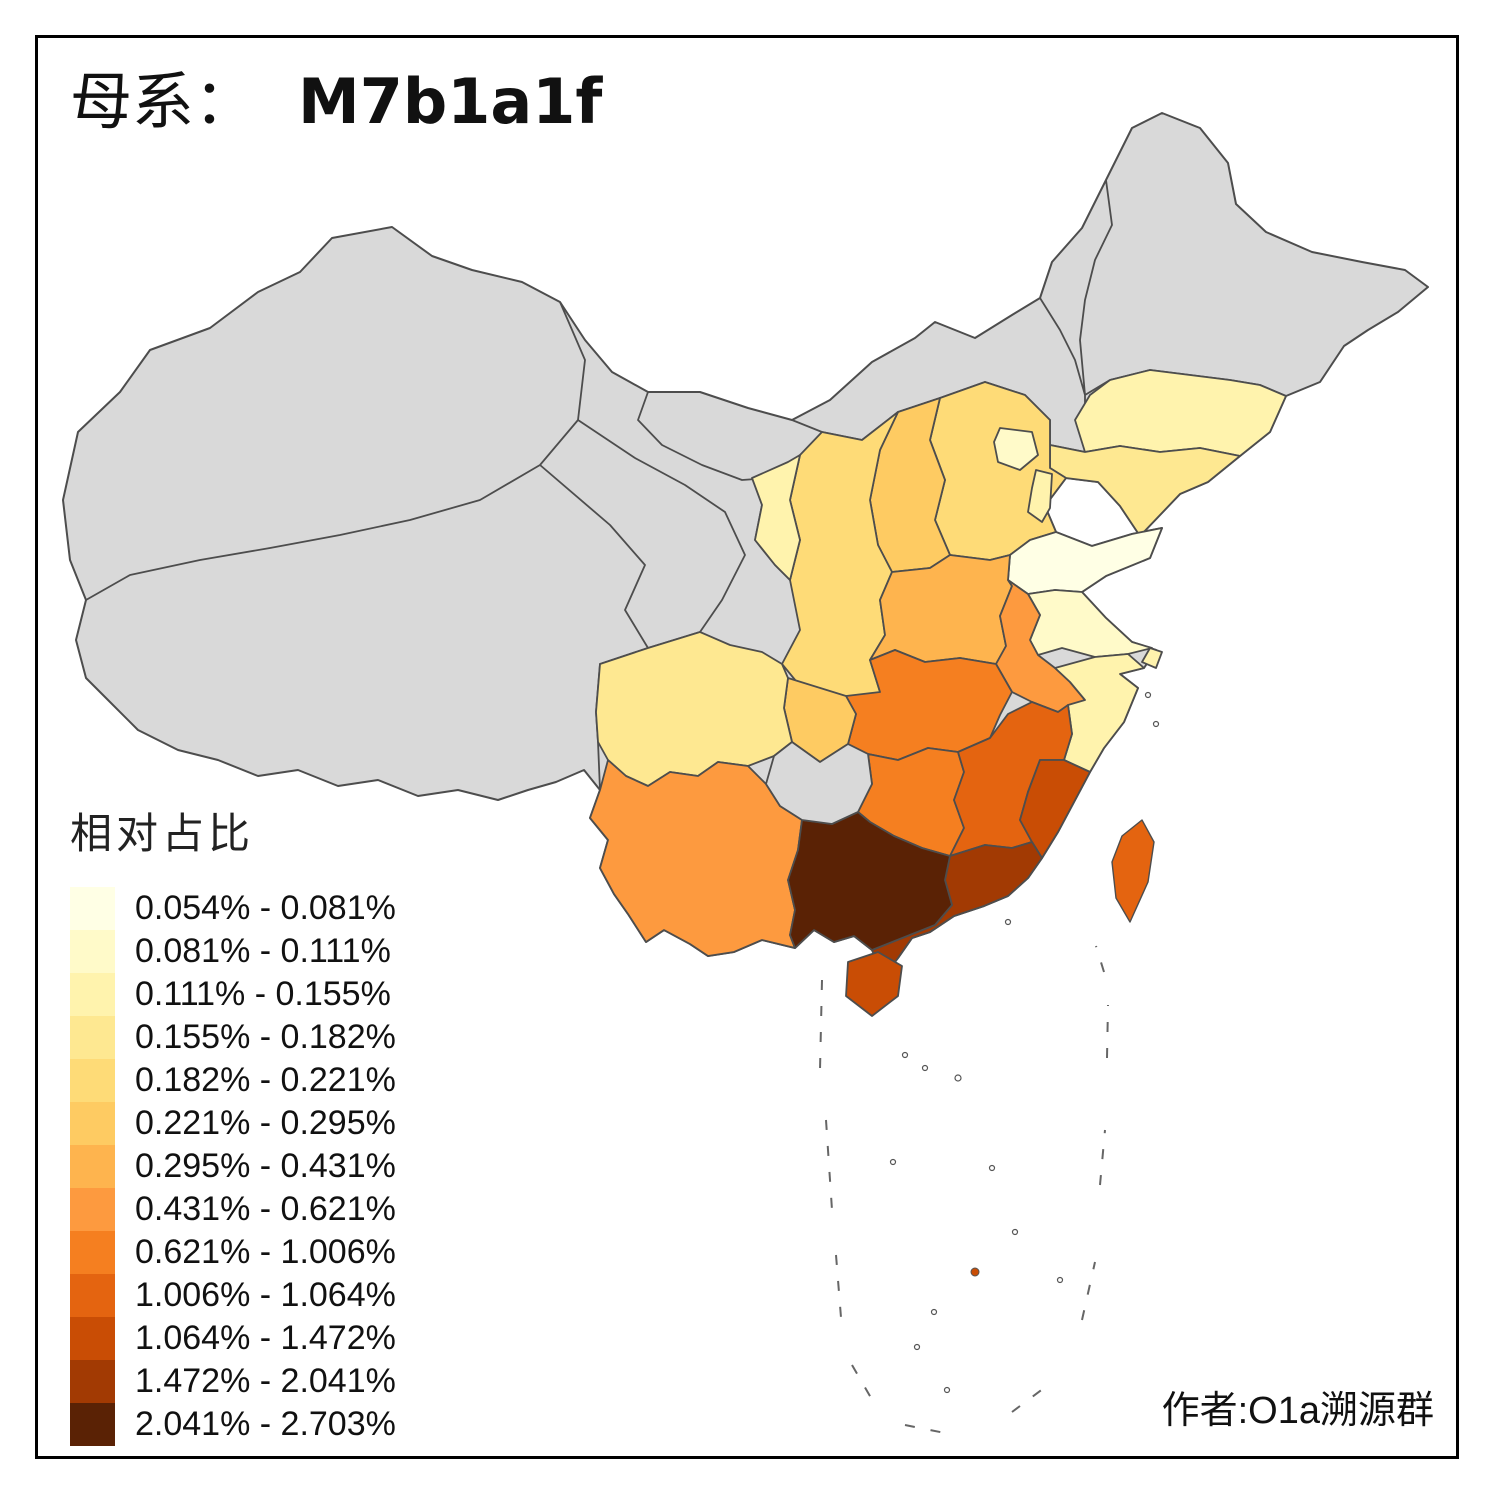 Image resolution: width=1500 pixels, height=1500 pixels. I want to click on map-title: 母系： M7b1a1f, so click(336, 101).